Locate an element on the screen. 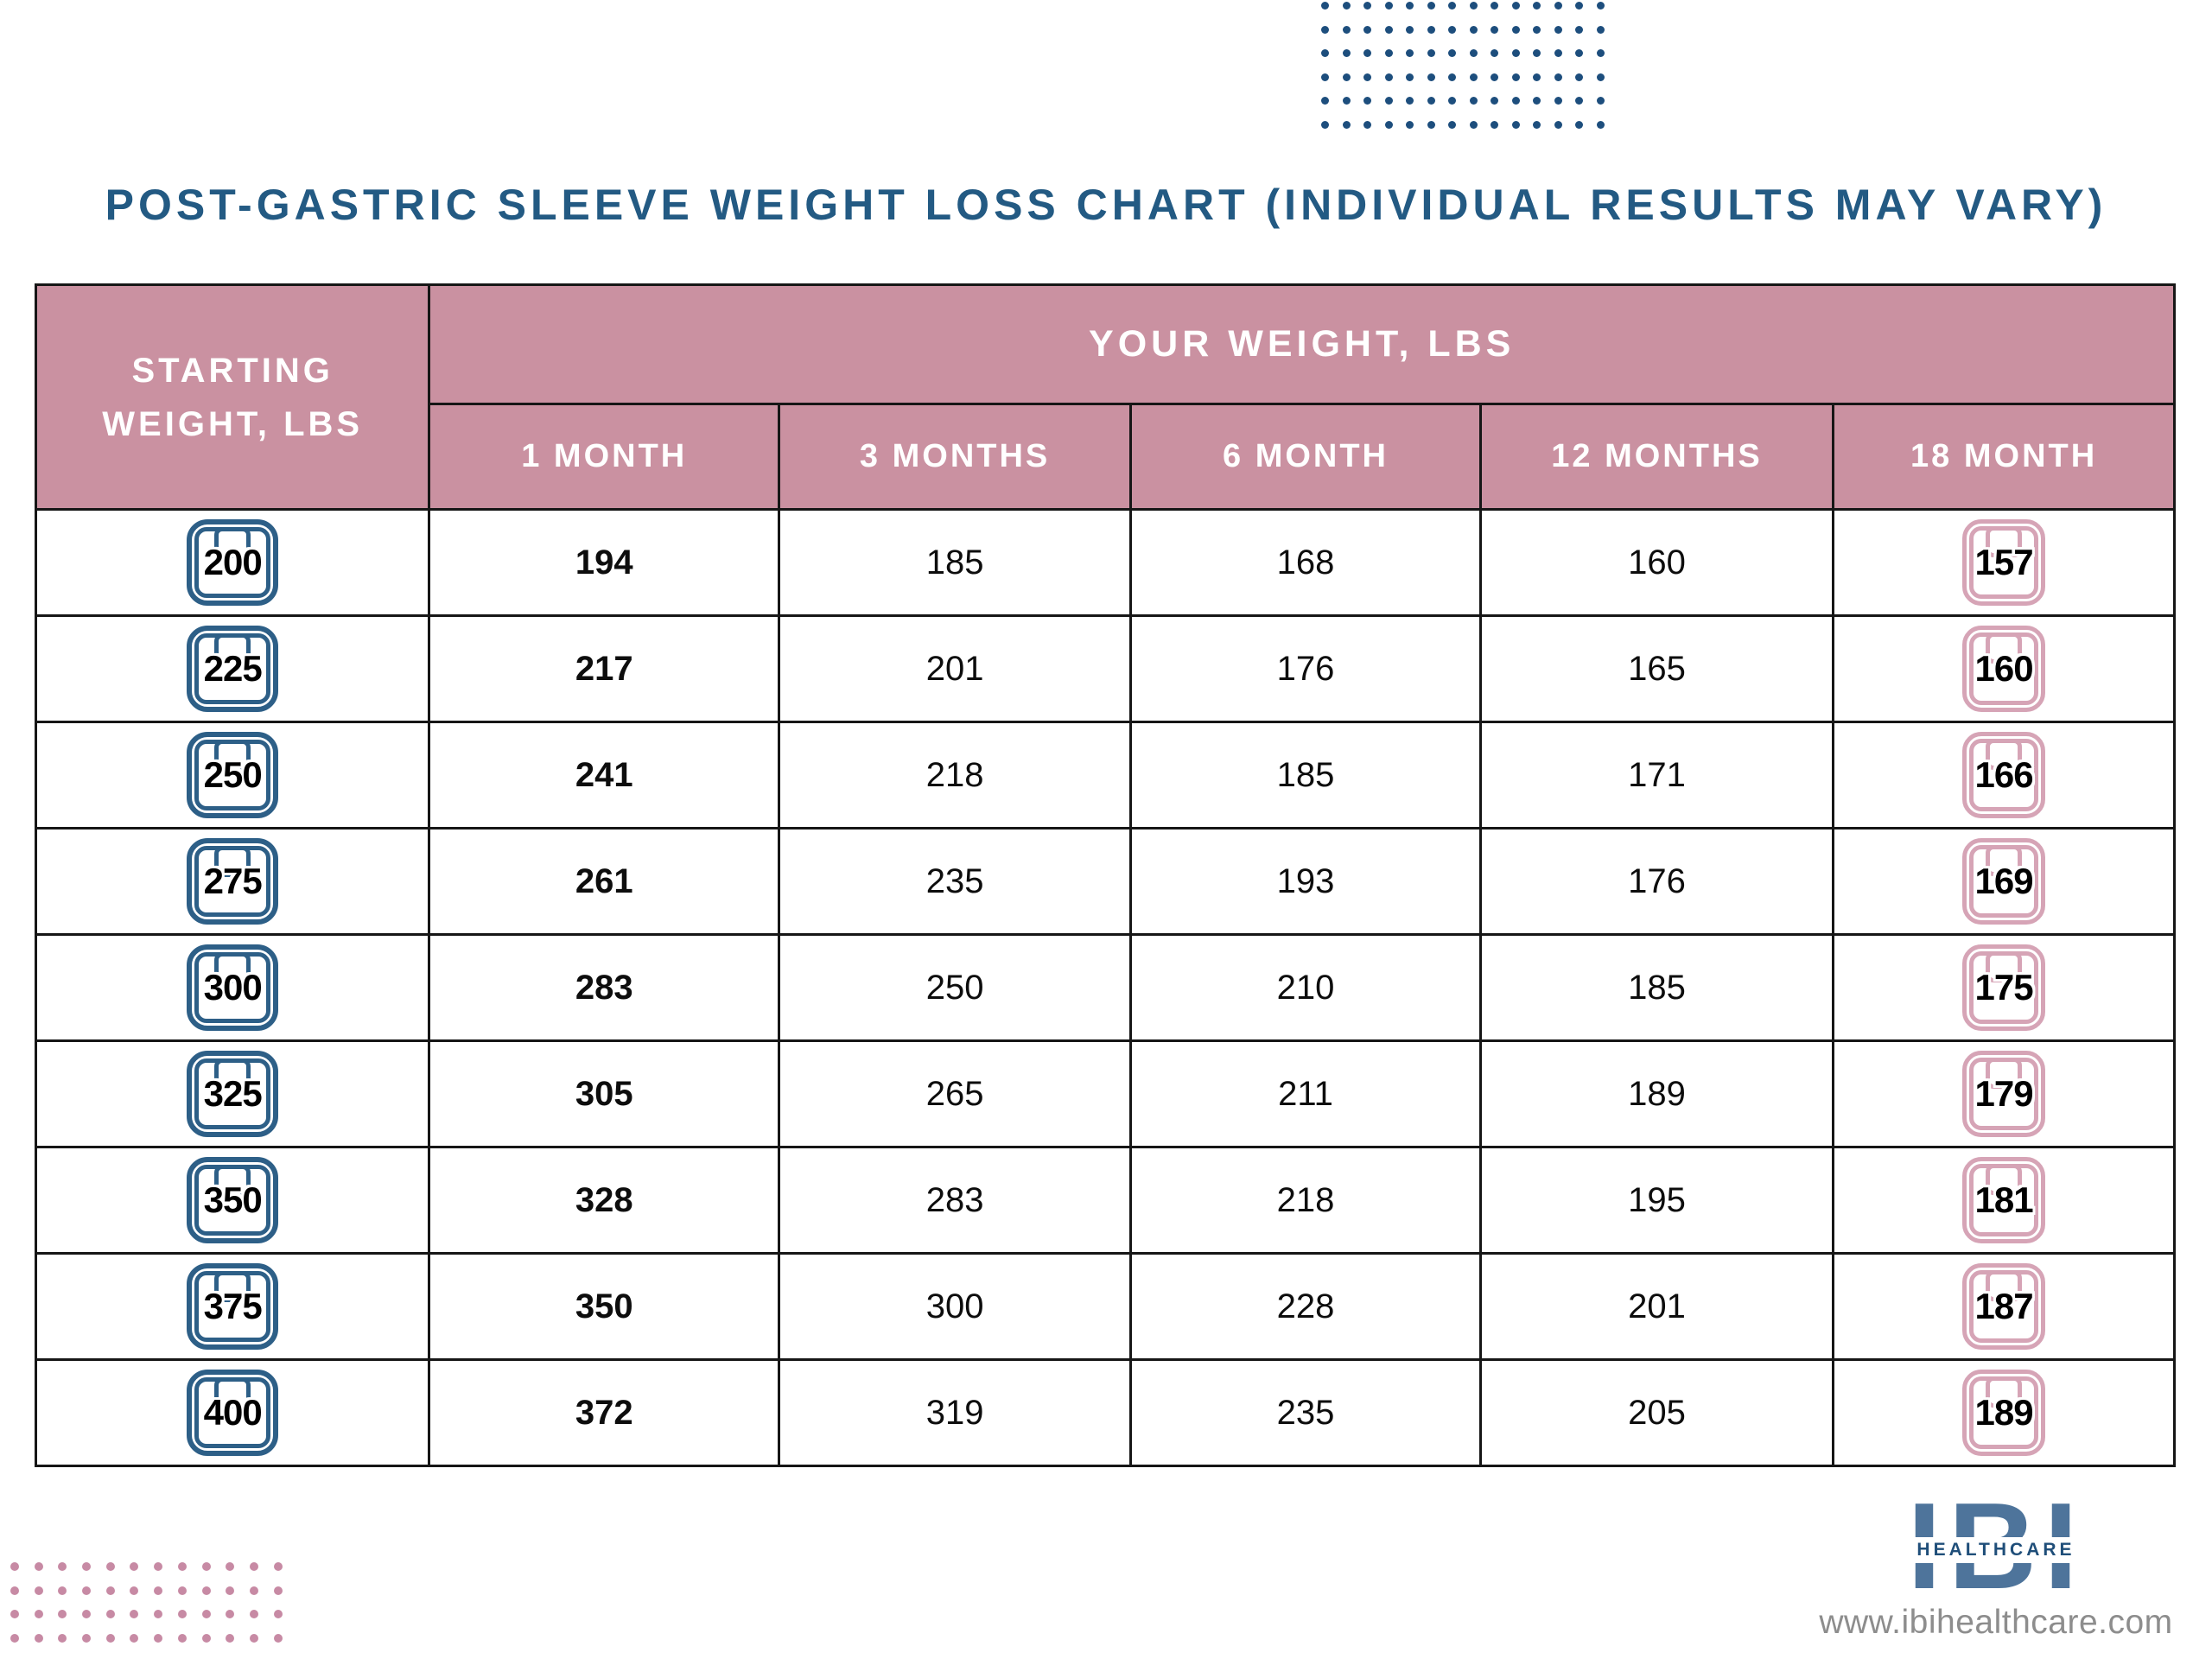  scale-icon: 400 is located at coordinates (233, 1413).